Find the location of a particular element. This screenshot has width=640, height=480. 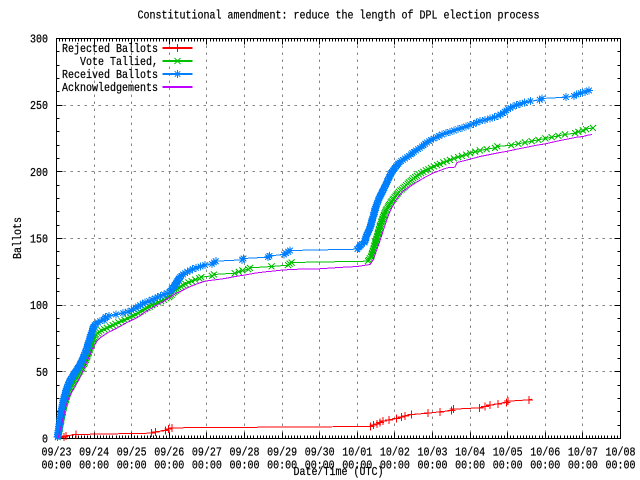

svg-text: 10/06 is located at coordinates (545, 453).